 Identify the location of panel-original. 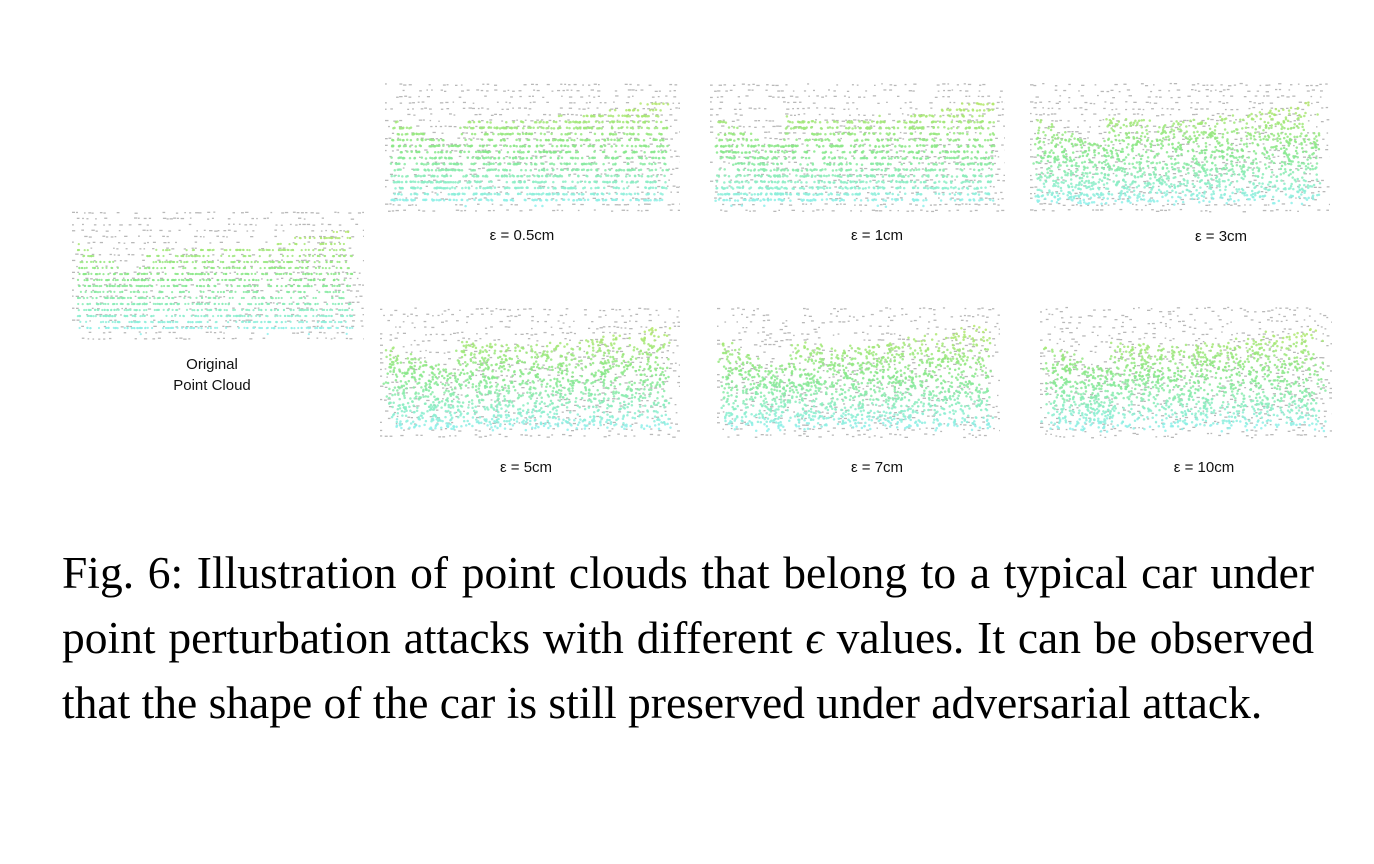
(218, 278).